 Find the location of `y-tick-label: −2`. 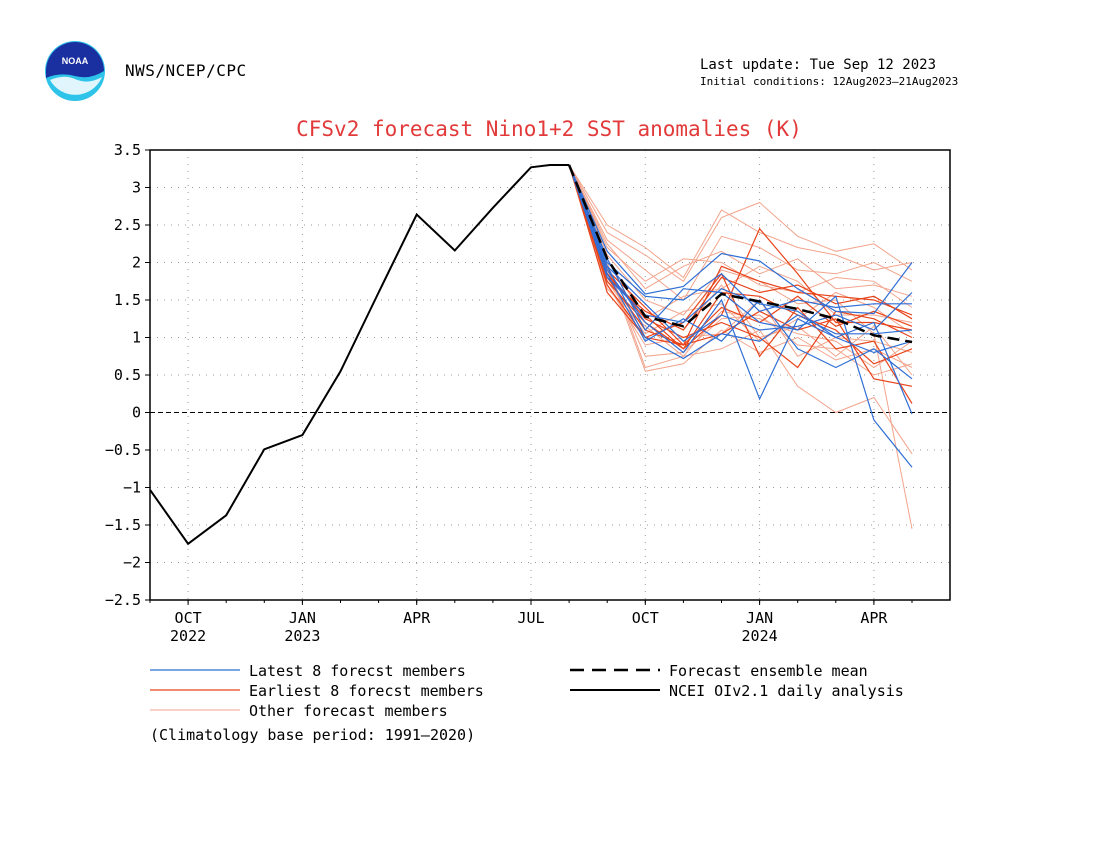

y-tick-label: −2 is located at coordinates (132, 563).